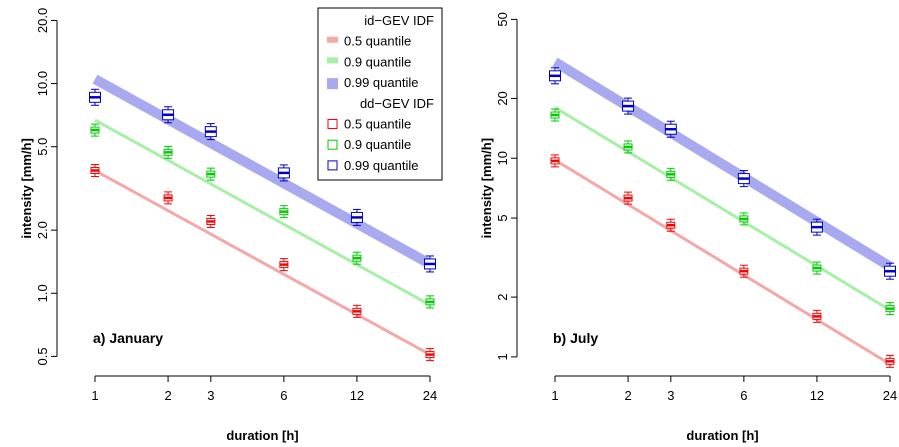 This screenshot has height=447, width=899. I want to click on y-tick-label: 5.0, so click(42, 147).